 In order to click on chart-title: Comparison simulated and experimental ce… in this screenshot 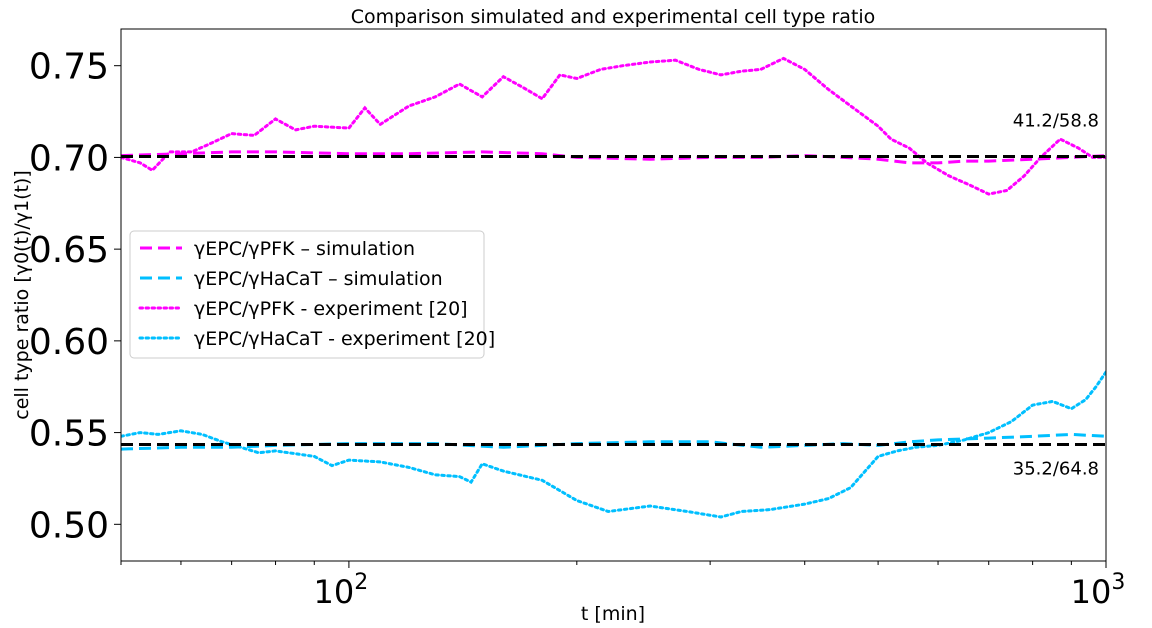, I will do `click(613, 17)`.